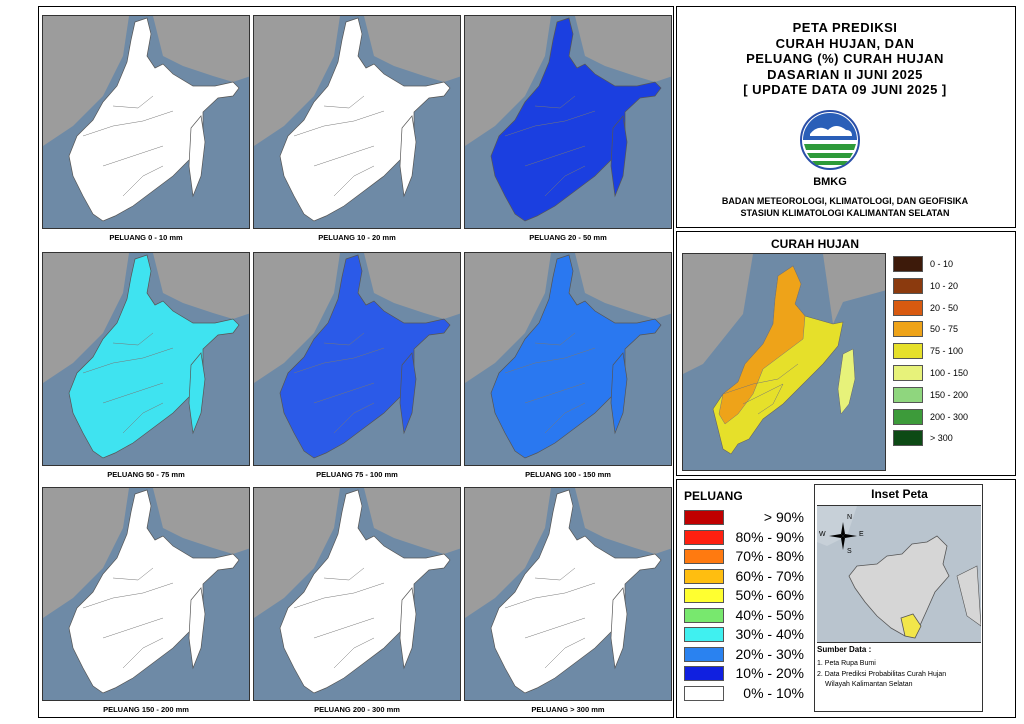  Describe the element at coordinates (357, 474) in the screenshot. I see `map-panel-label: PELUANG 75 - 100 mm` at that location.